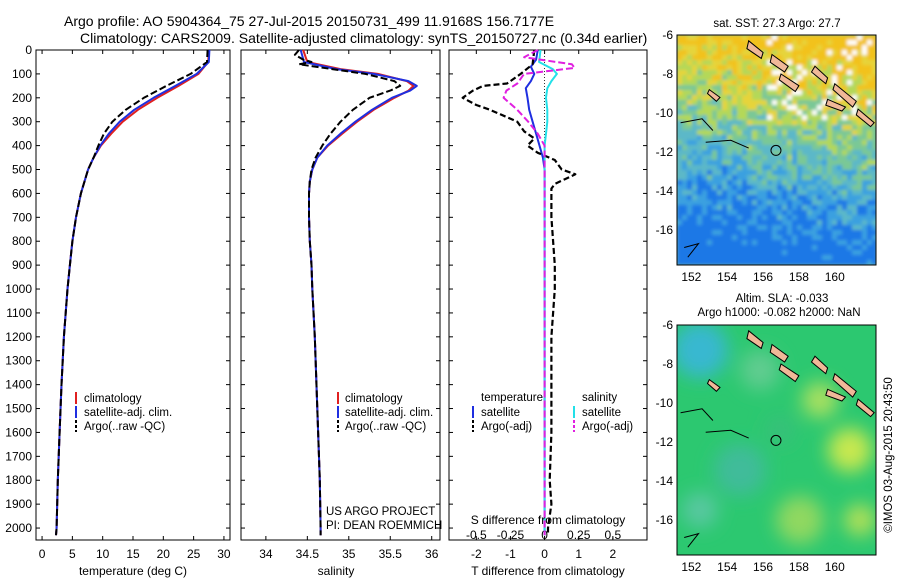 This screenshot has height=580, width=900. I want to click on y-tick-label: 200, so click(22, 98).